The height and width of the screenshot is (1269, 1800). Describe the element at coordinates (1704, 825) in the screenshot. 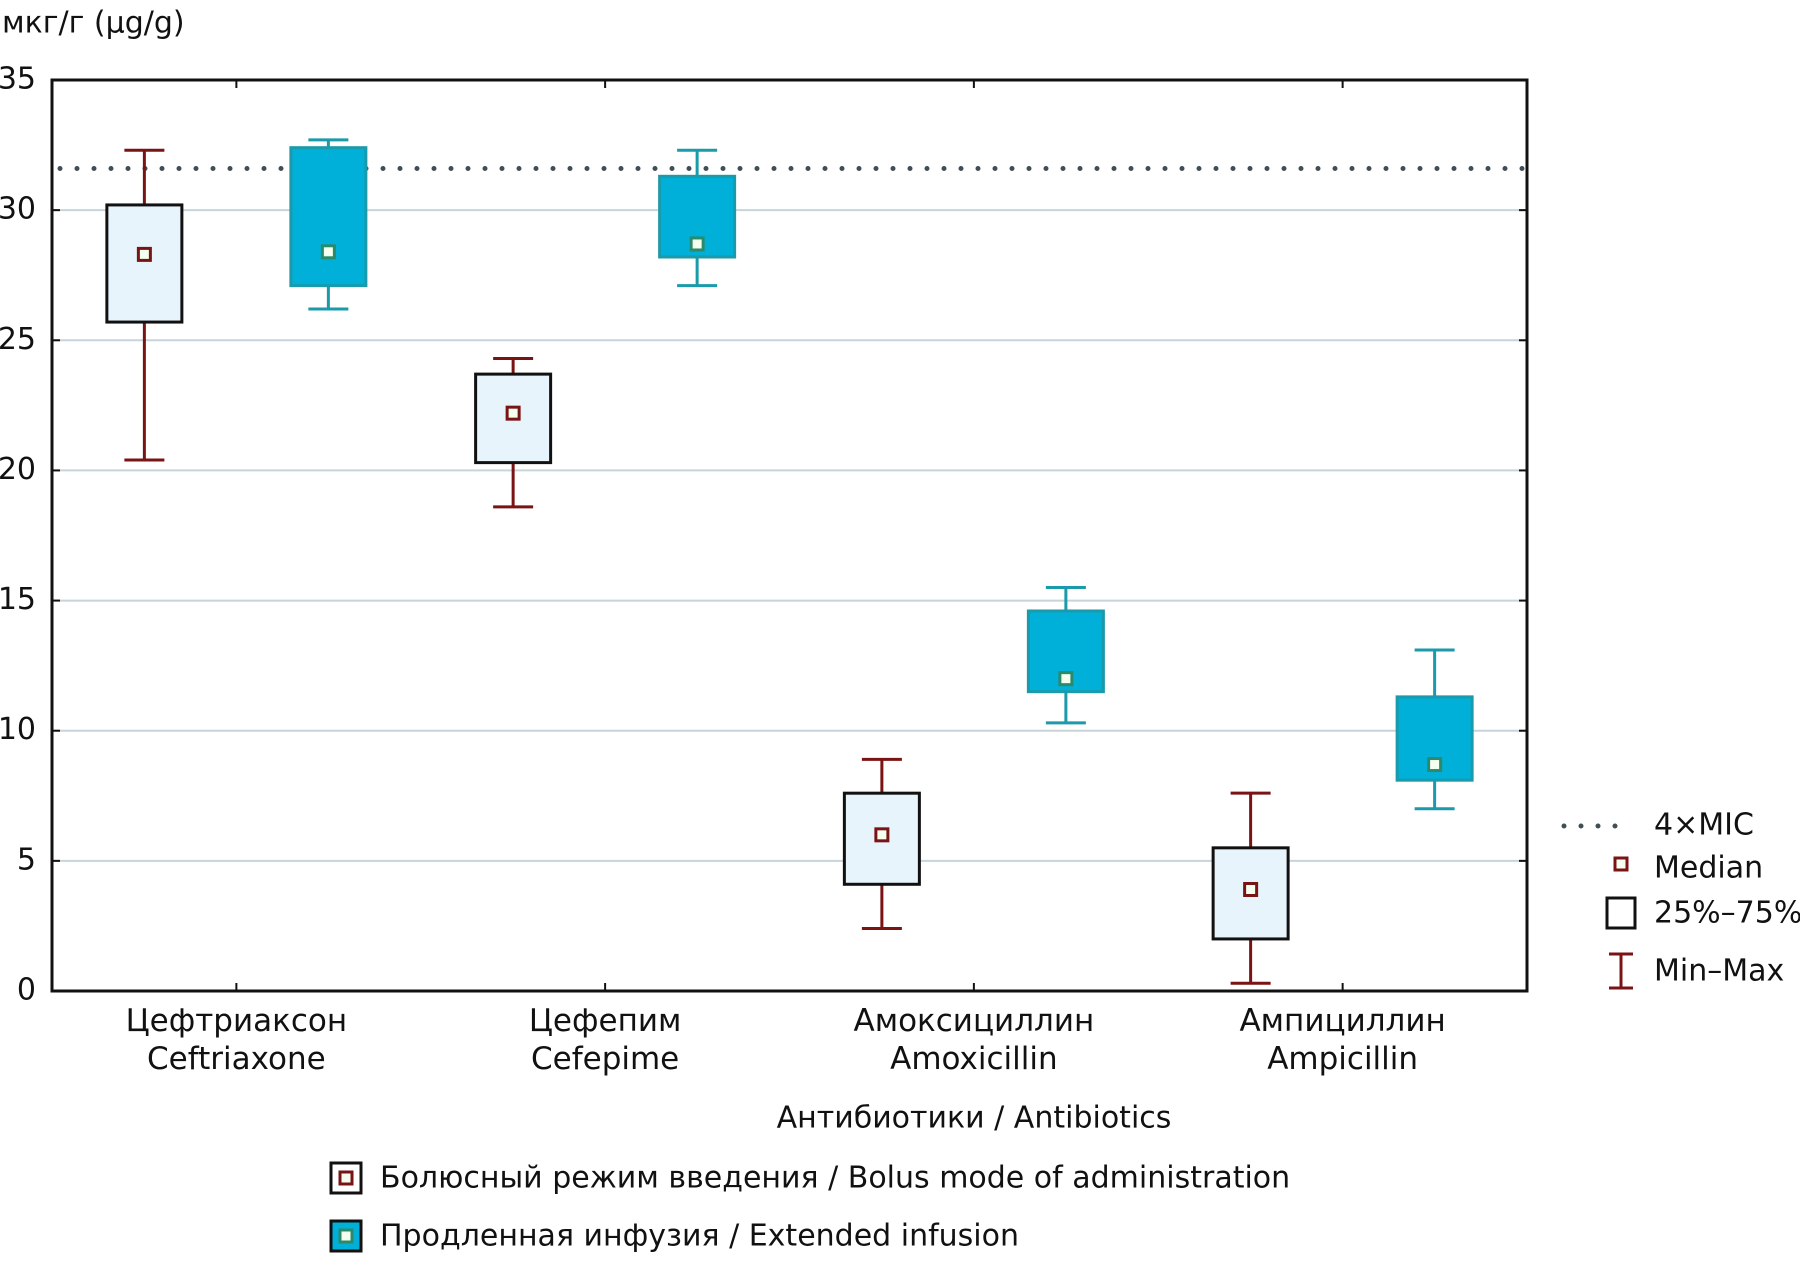

I see `legend-label: 4×MIC` at that location.